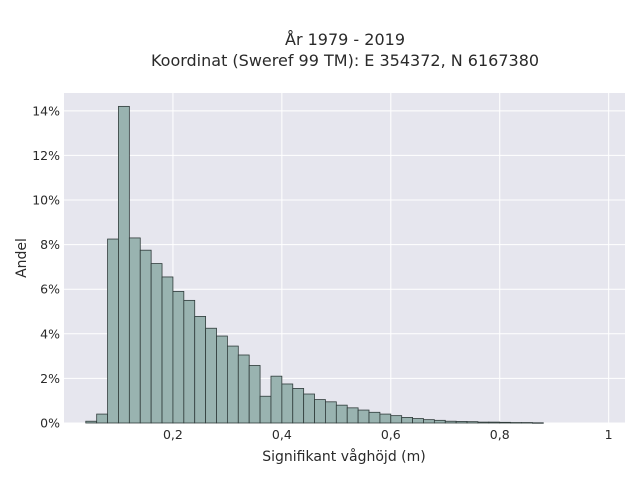 The height and width of the screenshot is (480, 640). I want to click on x-axis-title: Signifikant våghöjd (m), so click(343, 456).